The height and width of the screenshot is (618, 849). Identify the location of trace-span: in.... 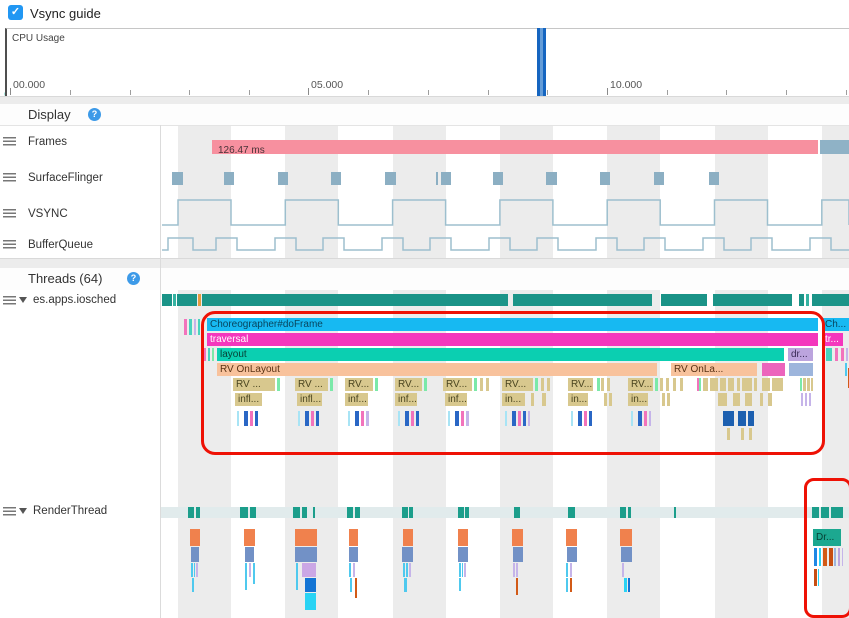
(578, 399).